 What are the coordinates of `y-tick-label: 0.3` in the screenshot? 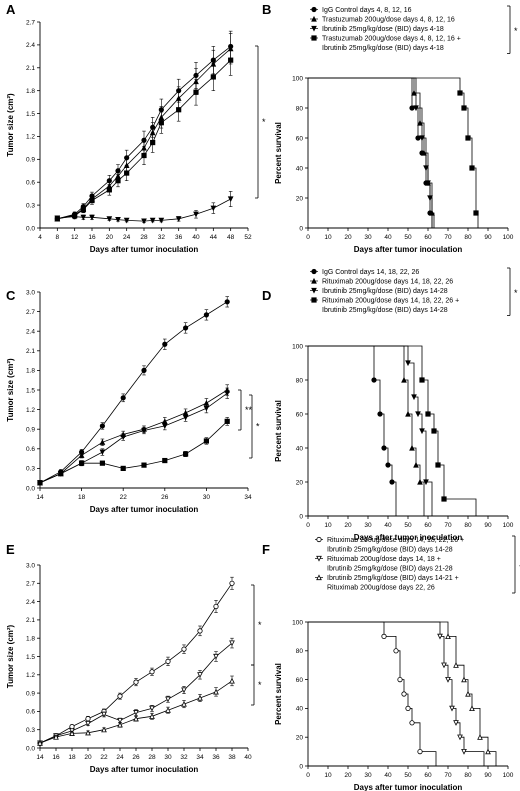 It's located at (30, 469).